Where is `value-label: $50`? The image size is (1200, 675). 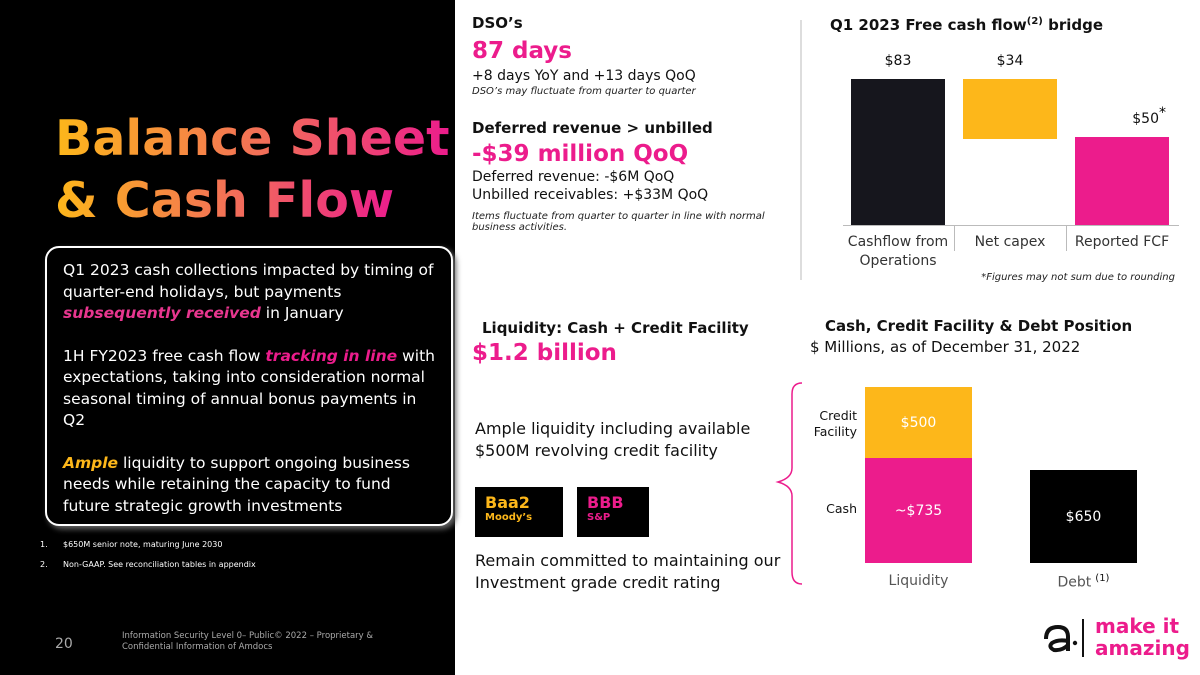 value-label: $50 is located at coordinates (1145, 119).